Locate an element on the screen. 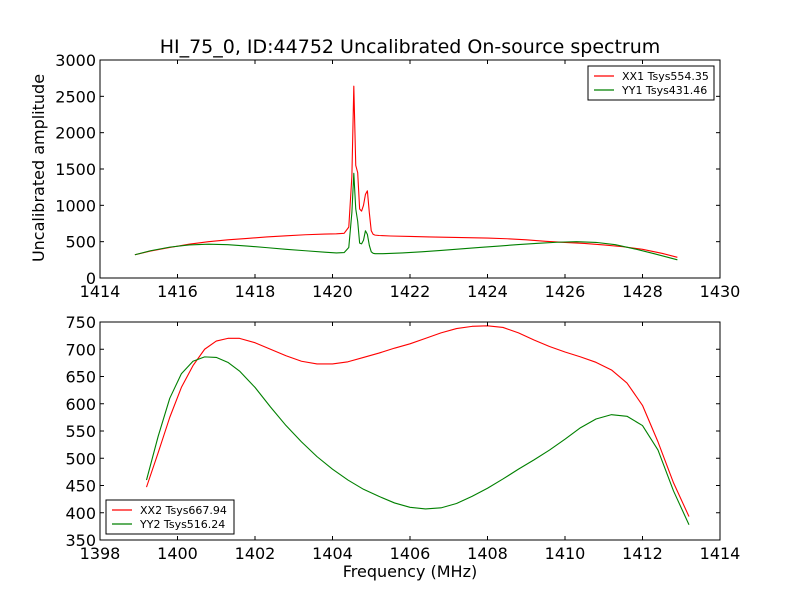  bottom-y-tick-label: 600 is located at coordinates (80, 404).